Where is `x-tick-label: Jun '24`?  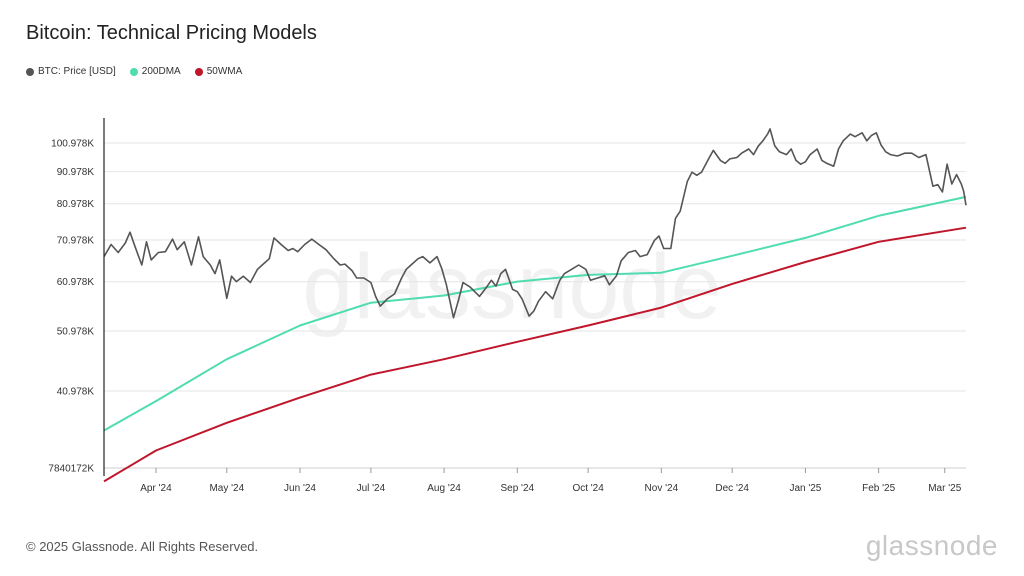
x-tick-label: Jun '24 is located at coordinates (300, 488).